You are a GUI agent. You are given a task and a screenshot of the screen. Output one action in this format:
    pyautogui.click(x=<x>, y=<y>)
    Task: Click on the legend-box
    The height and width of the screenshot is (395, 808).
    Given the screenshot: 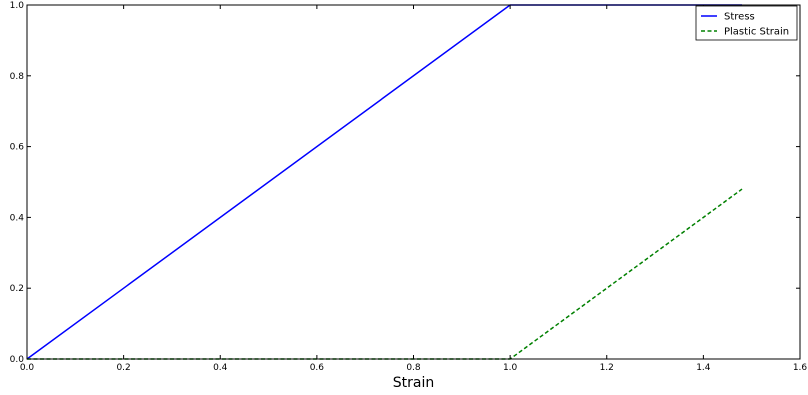 What is the action you would take?
    pyautogui.click(x=746, y=23)
    